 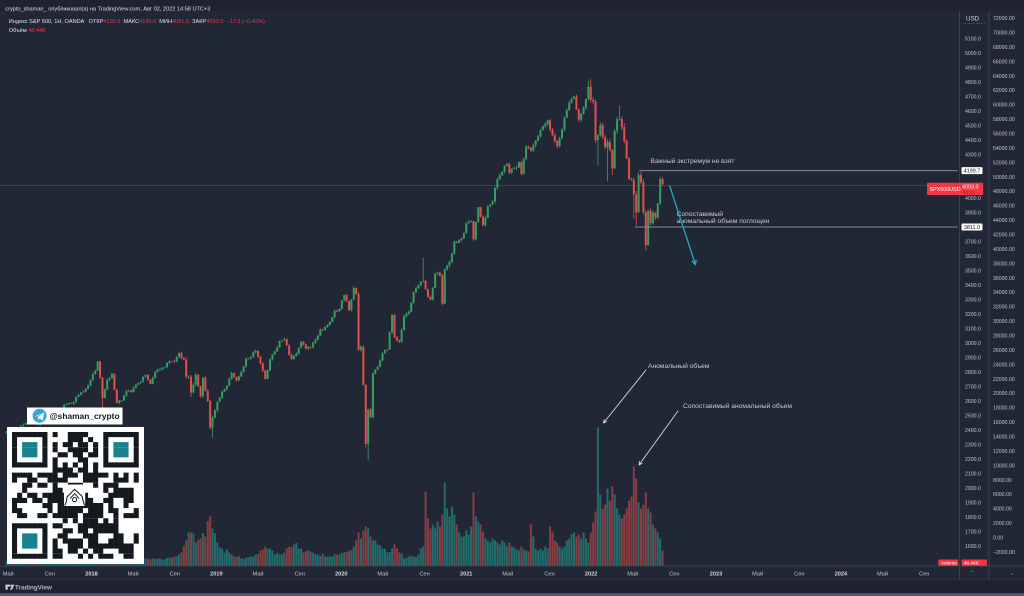 I want to click on svg-text: USD, so click(x=973, y=19).